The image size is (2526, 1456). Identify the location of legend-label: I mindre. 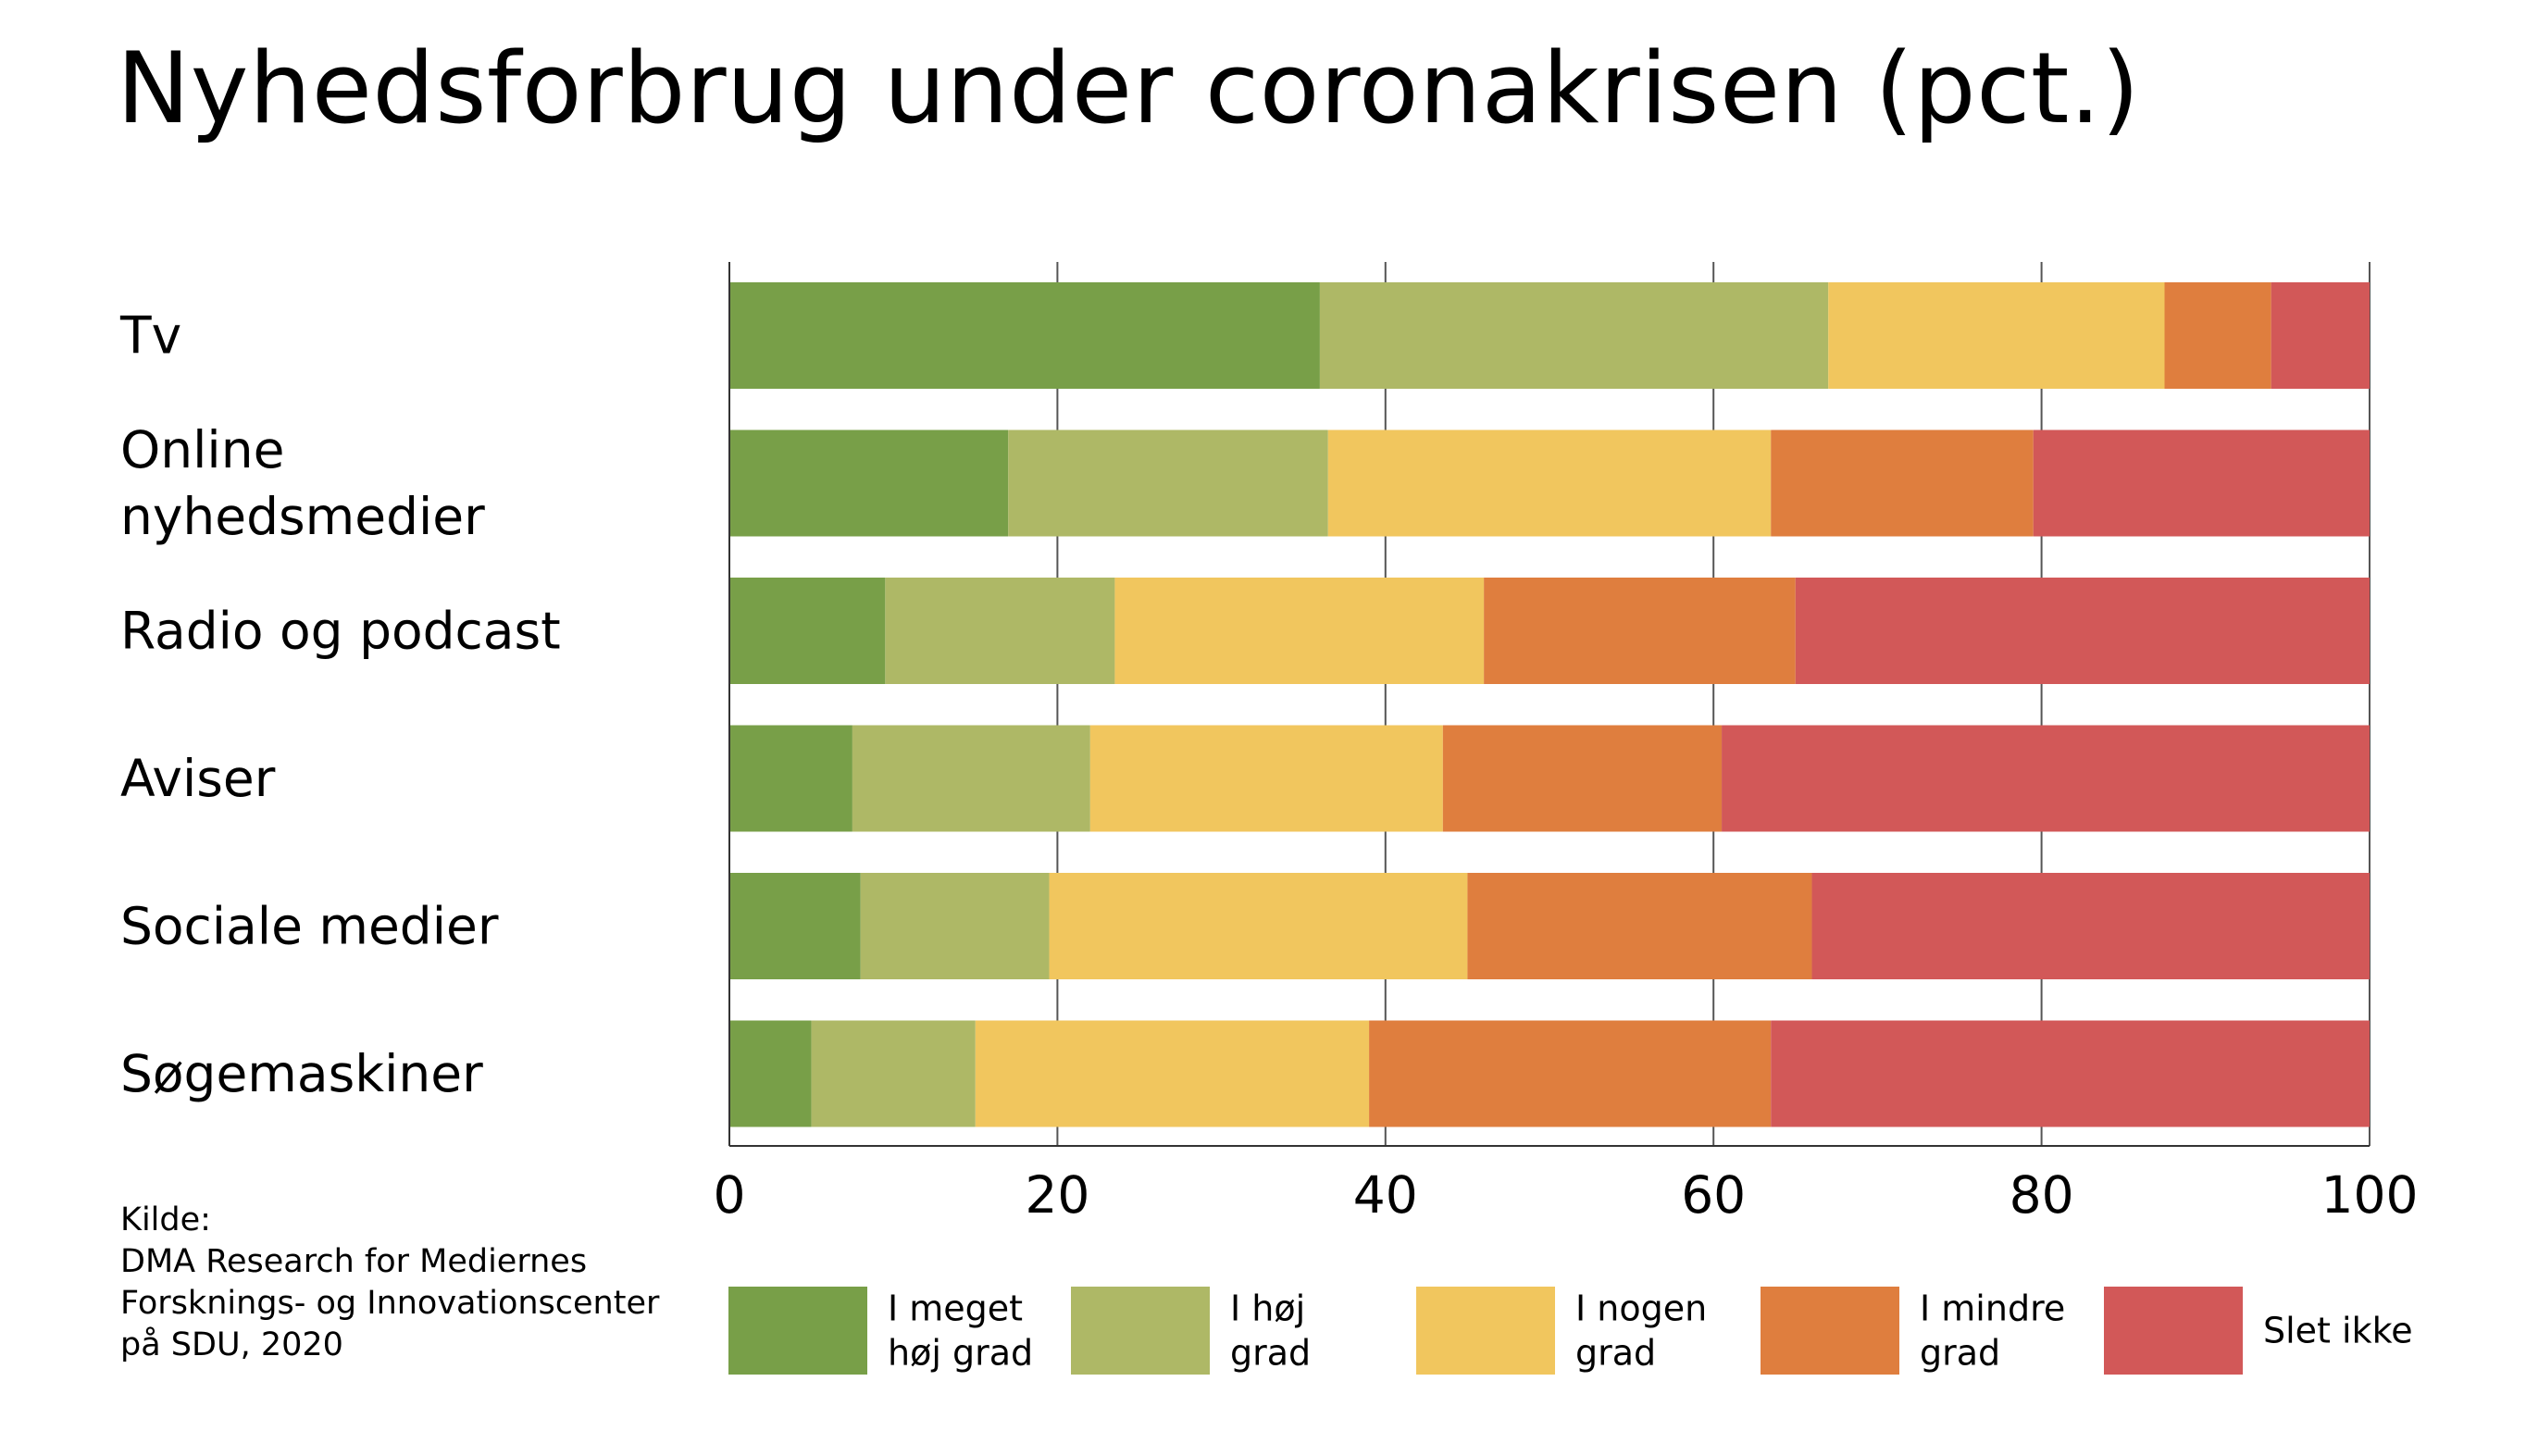
(1993, 1308).